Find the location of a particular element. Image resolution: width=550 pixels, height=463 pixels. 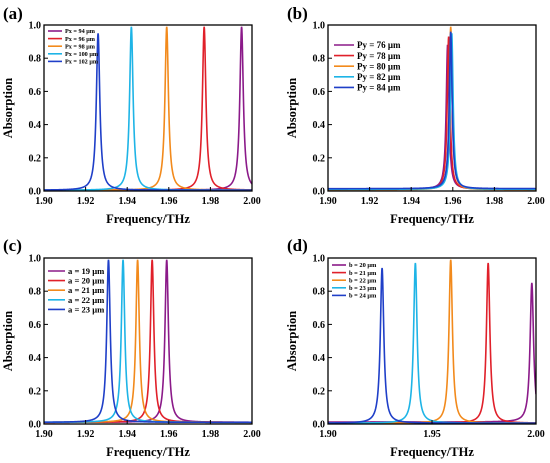

legend-label: a = 20 μm is located at coordinates (86, 281).